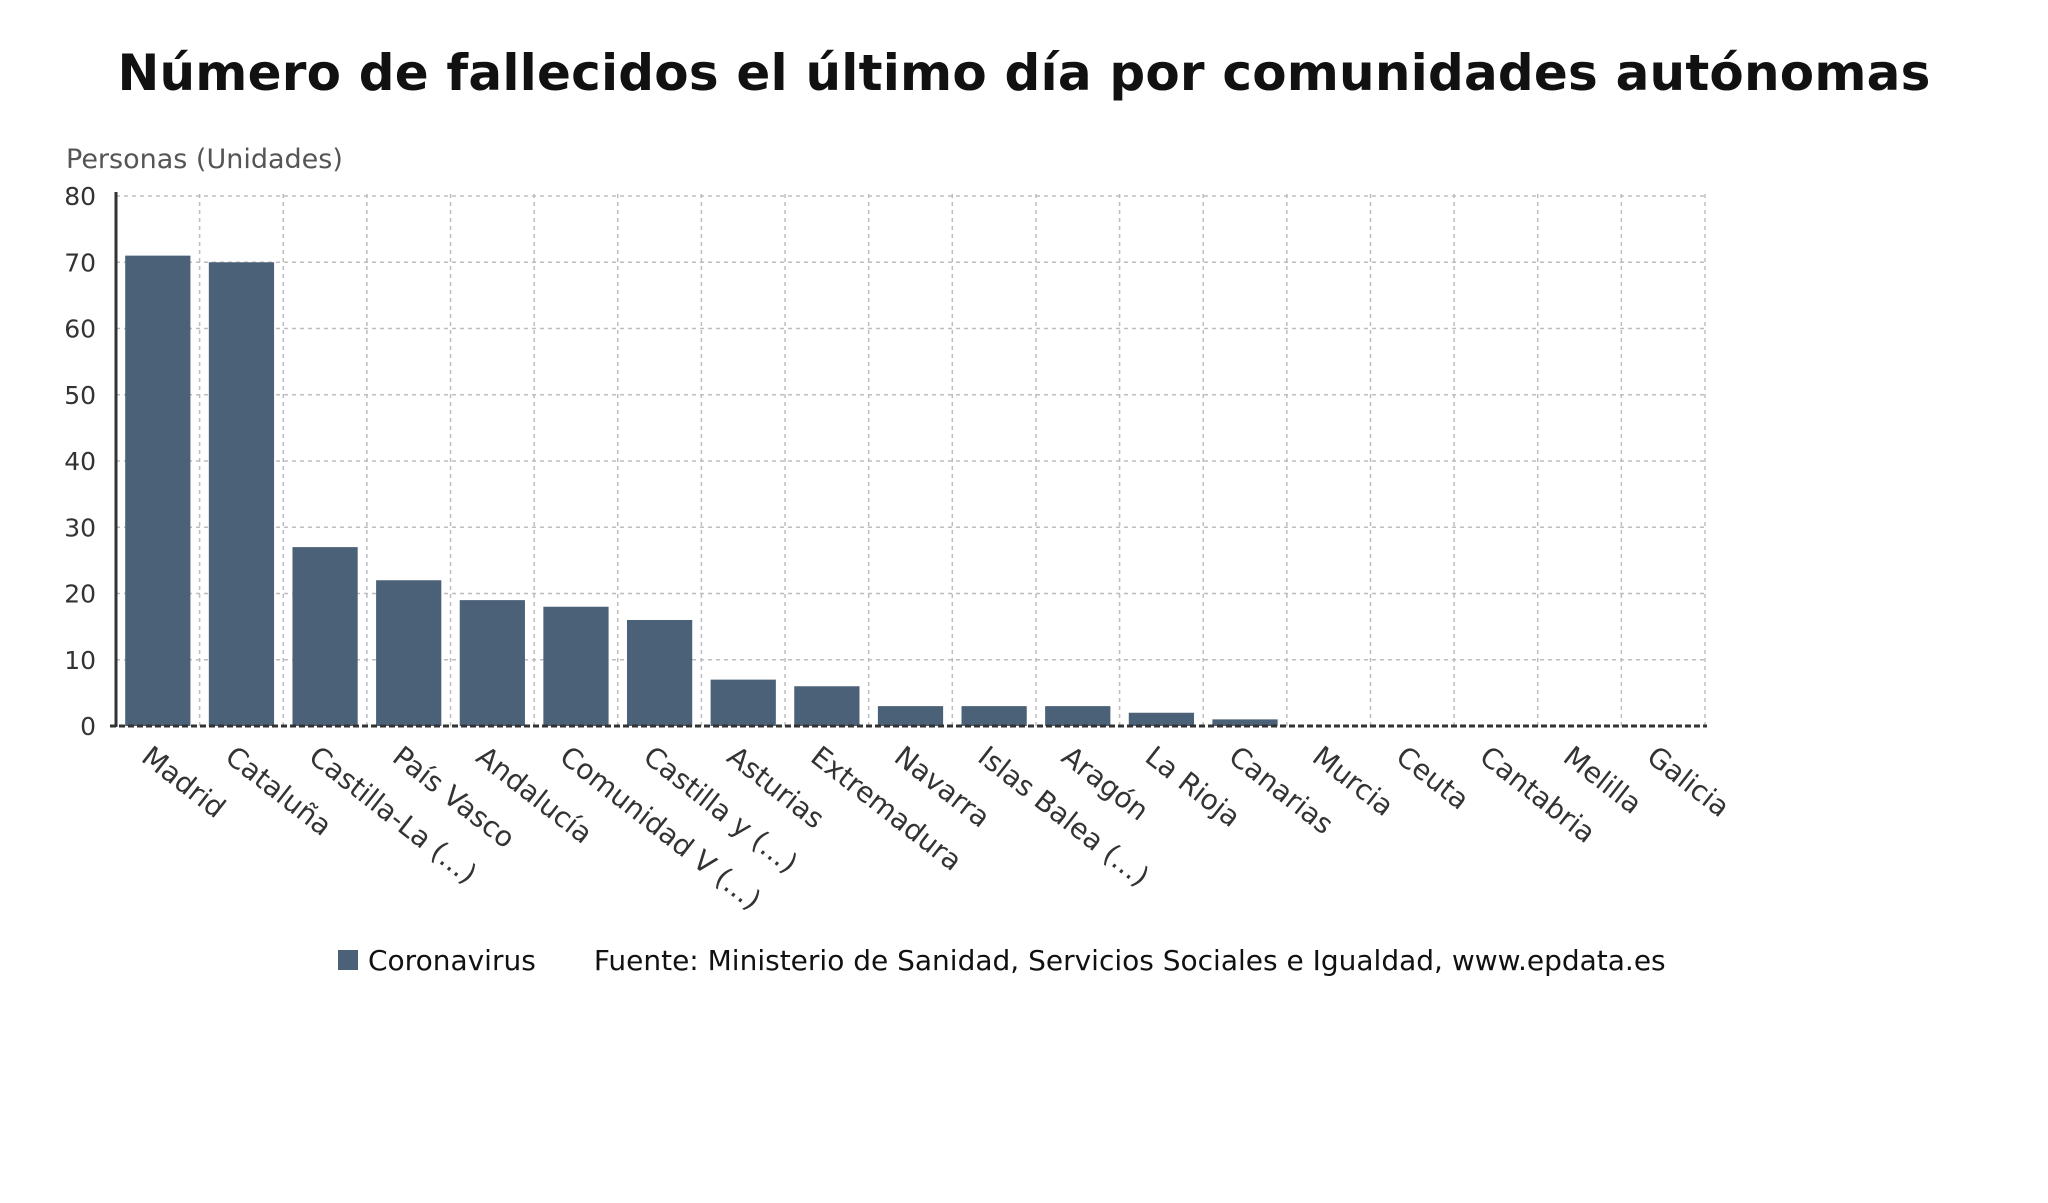 The height and width of the screenshot is (1203, 2048). I want to click on y-tick-labels: 0 10 20 30 40 50 60 70 80, so click(80, 461).